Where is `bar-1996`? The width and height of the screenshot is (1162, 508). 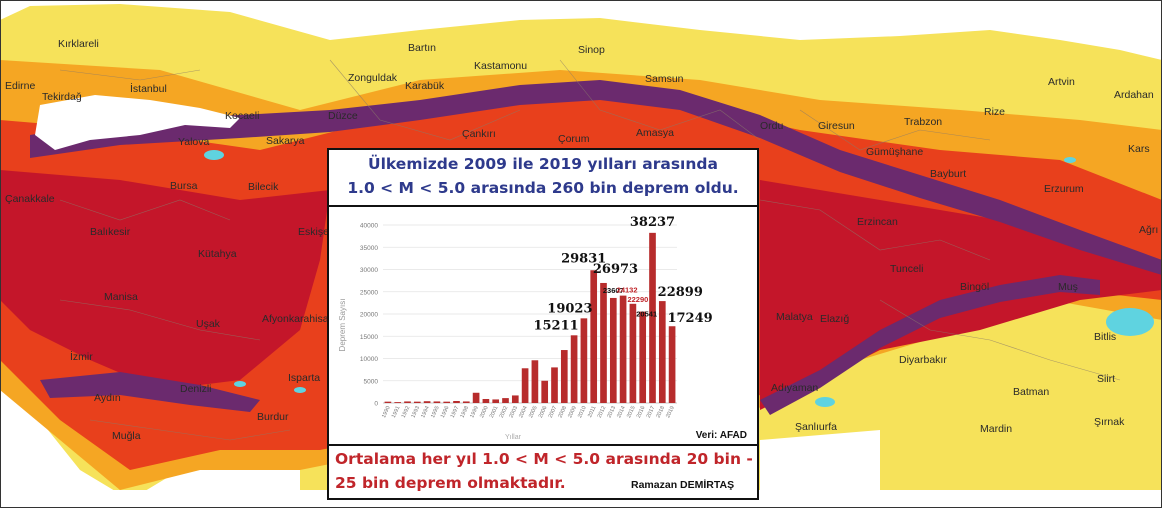 bar-1996 is located at coordinates (447, 402).